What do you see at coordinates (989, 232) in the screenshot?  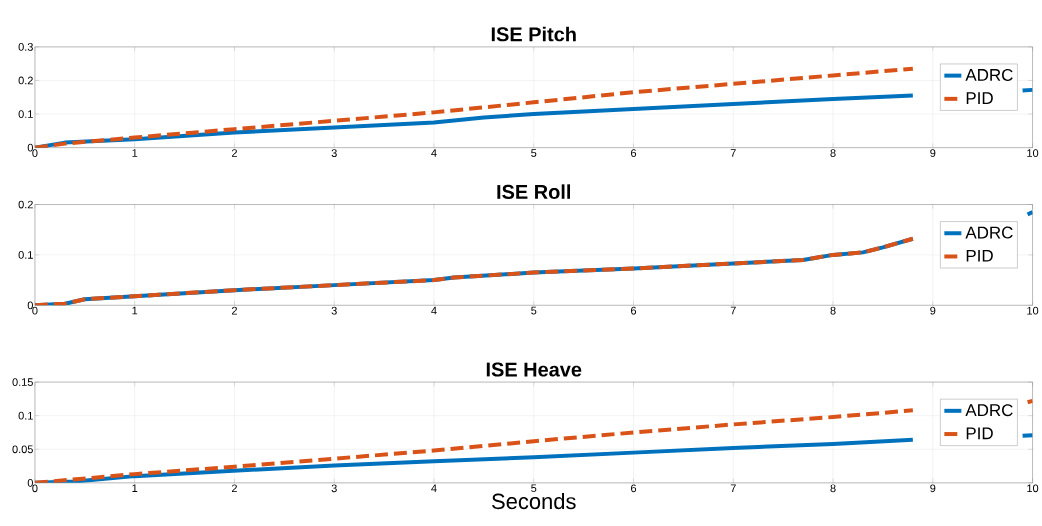 I see `series-label: ADRC` at bounding box center [989, 232].